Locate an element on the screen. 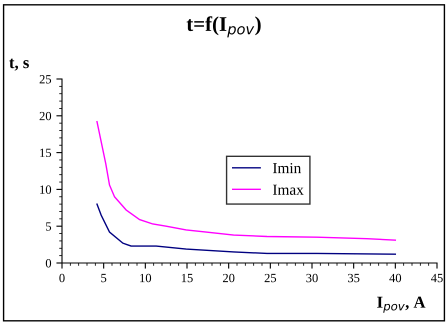 This screenshot has height=324, width=448. line-series is located at coordinates (246, 229).